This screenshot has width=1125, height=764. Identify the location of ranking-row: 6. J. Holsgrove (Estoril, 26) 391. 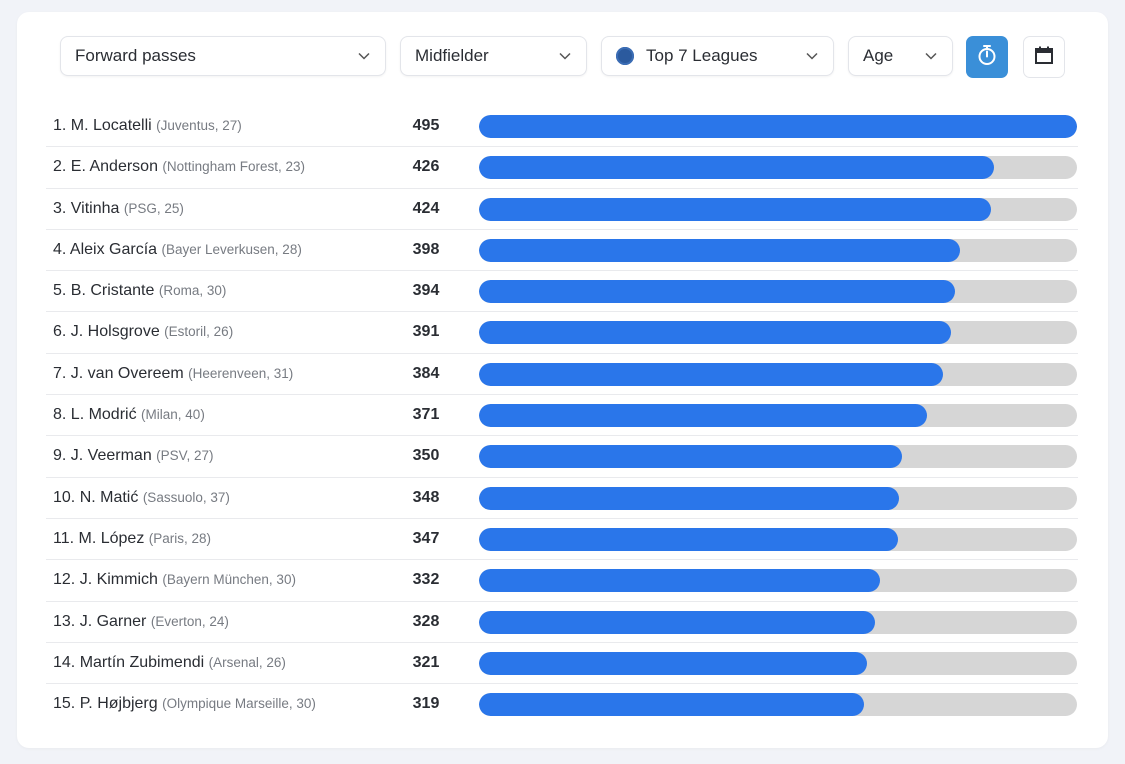
(562, 333).